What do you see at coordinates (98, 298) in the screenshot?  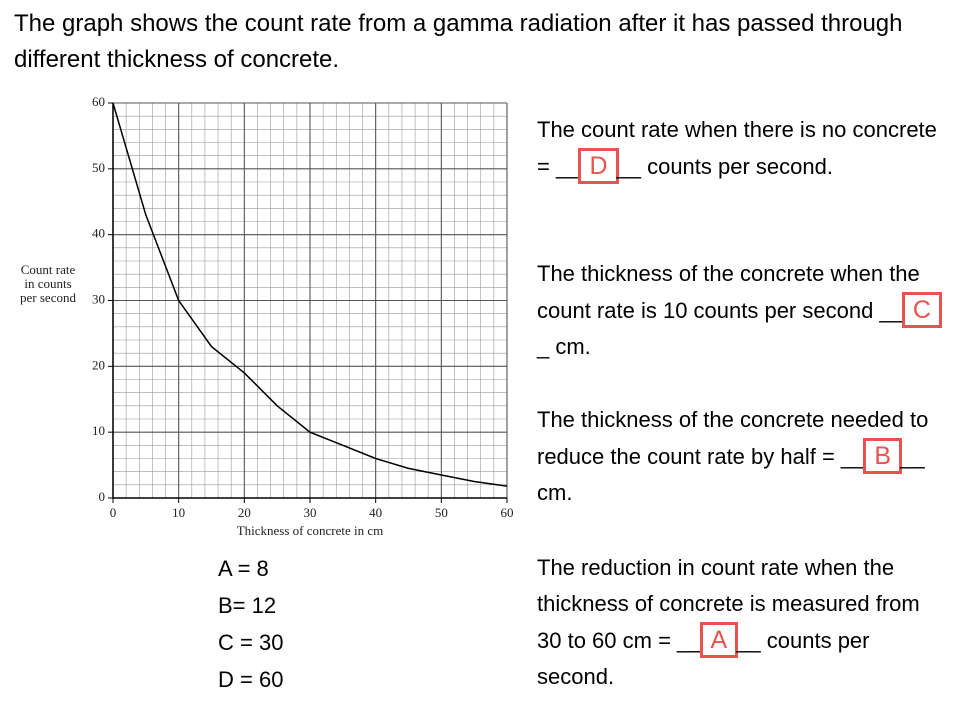 I see `y-tick-label: 30` at bounding box center [98, 298].